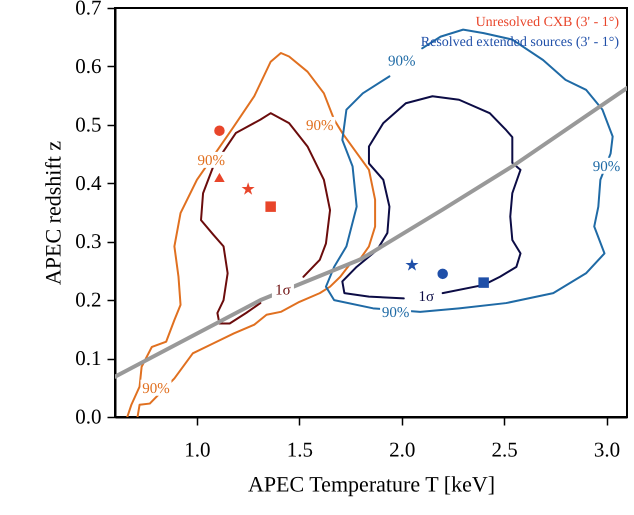 The image size is (634, 515). I want to click on x-tick-label: 3.0, so click(607, 450).